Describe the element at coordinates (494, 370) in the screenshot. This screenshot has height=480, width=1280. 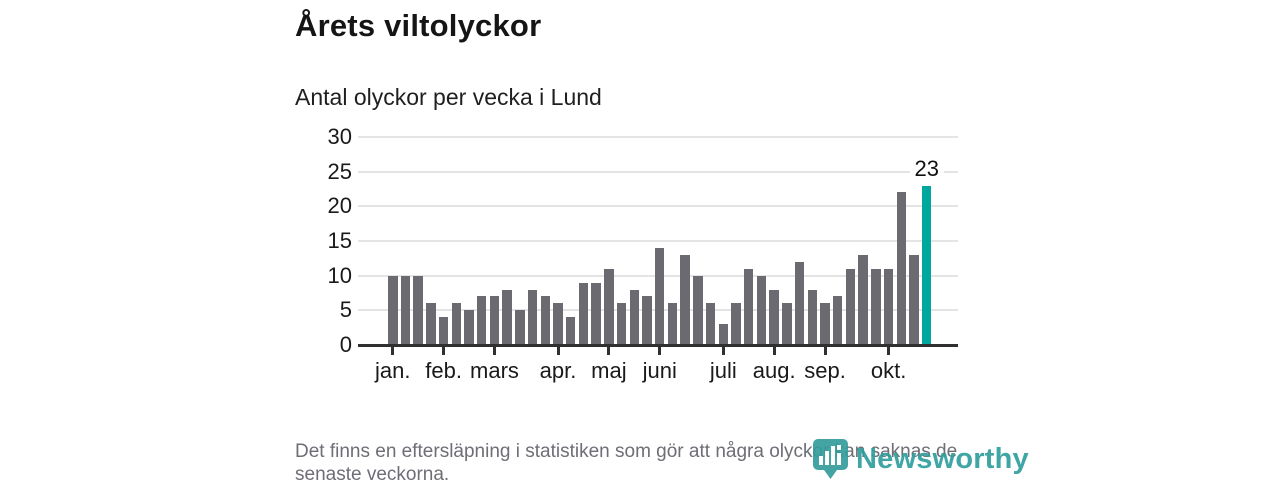
I see `month-label: mars` at that location.